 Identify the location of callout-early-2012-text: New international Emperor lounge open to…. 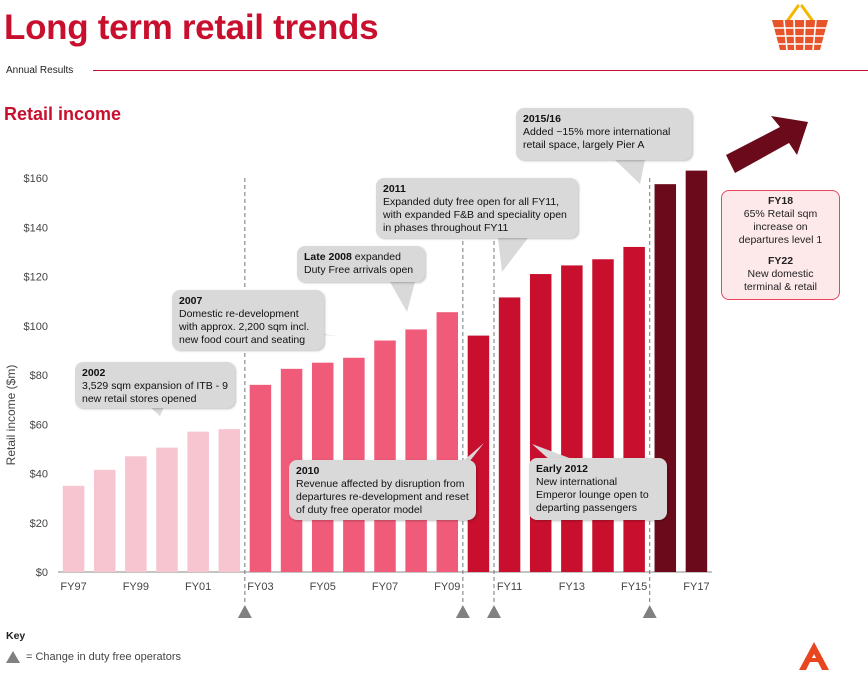
(592, 495).